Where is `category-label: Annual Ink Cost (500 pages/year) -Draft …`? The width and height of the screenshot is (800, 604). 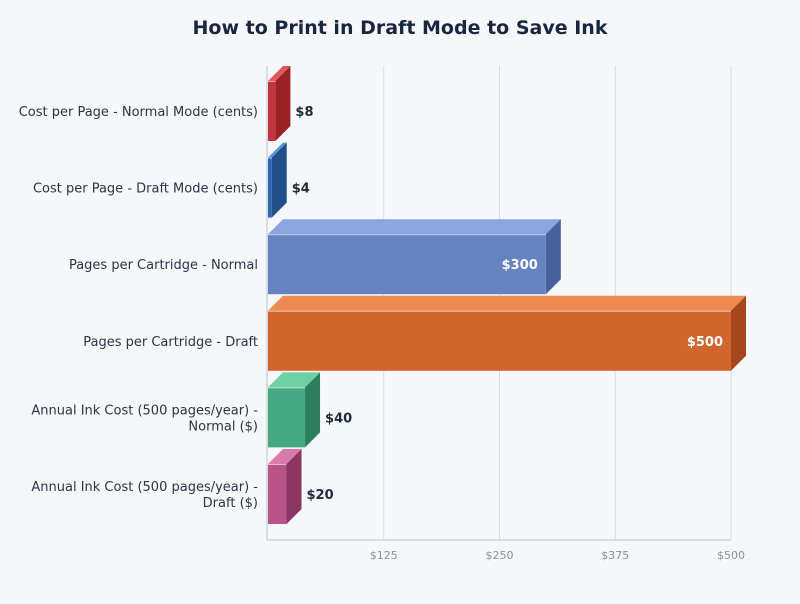 category-label: Annual Ink Cost (500 pages/year) -Draft … is located at coordinates (144, 495).